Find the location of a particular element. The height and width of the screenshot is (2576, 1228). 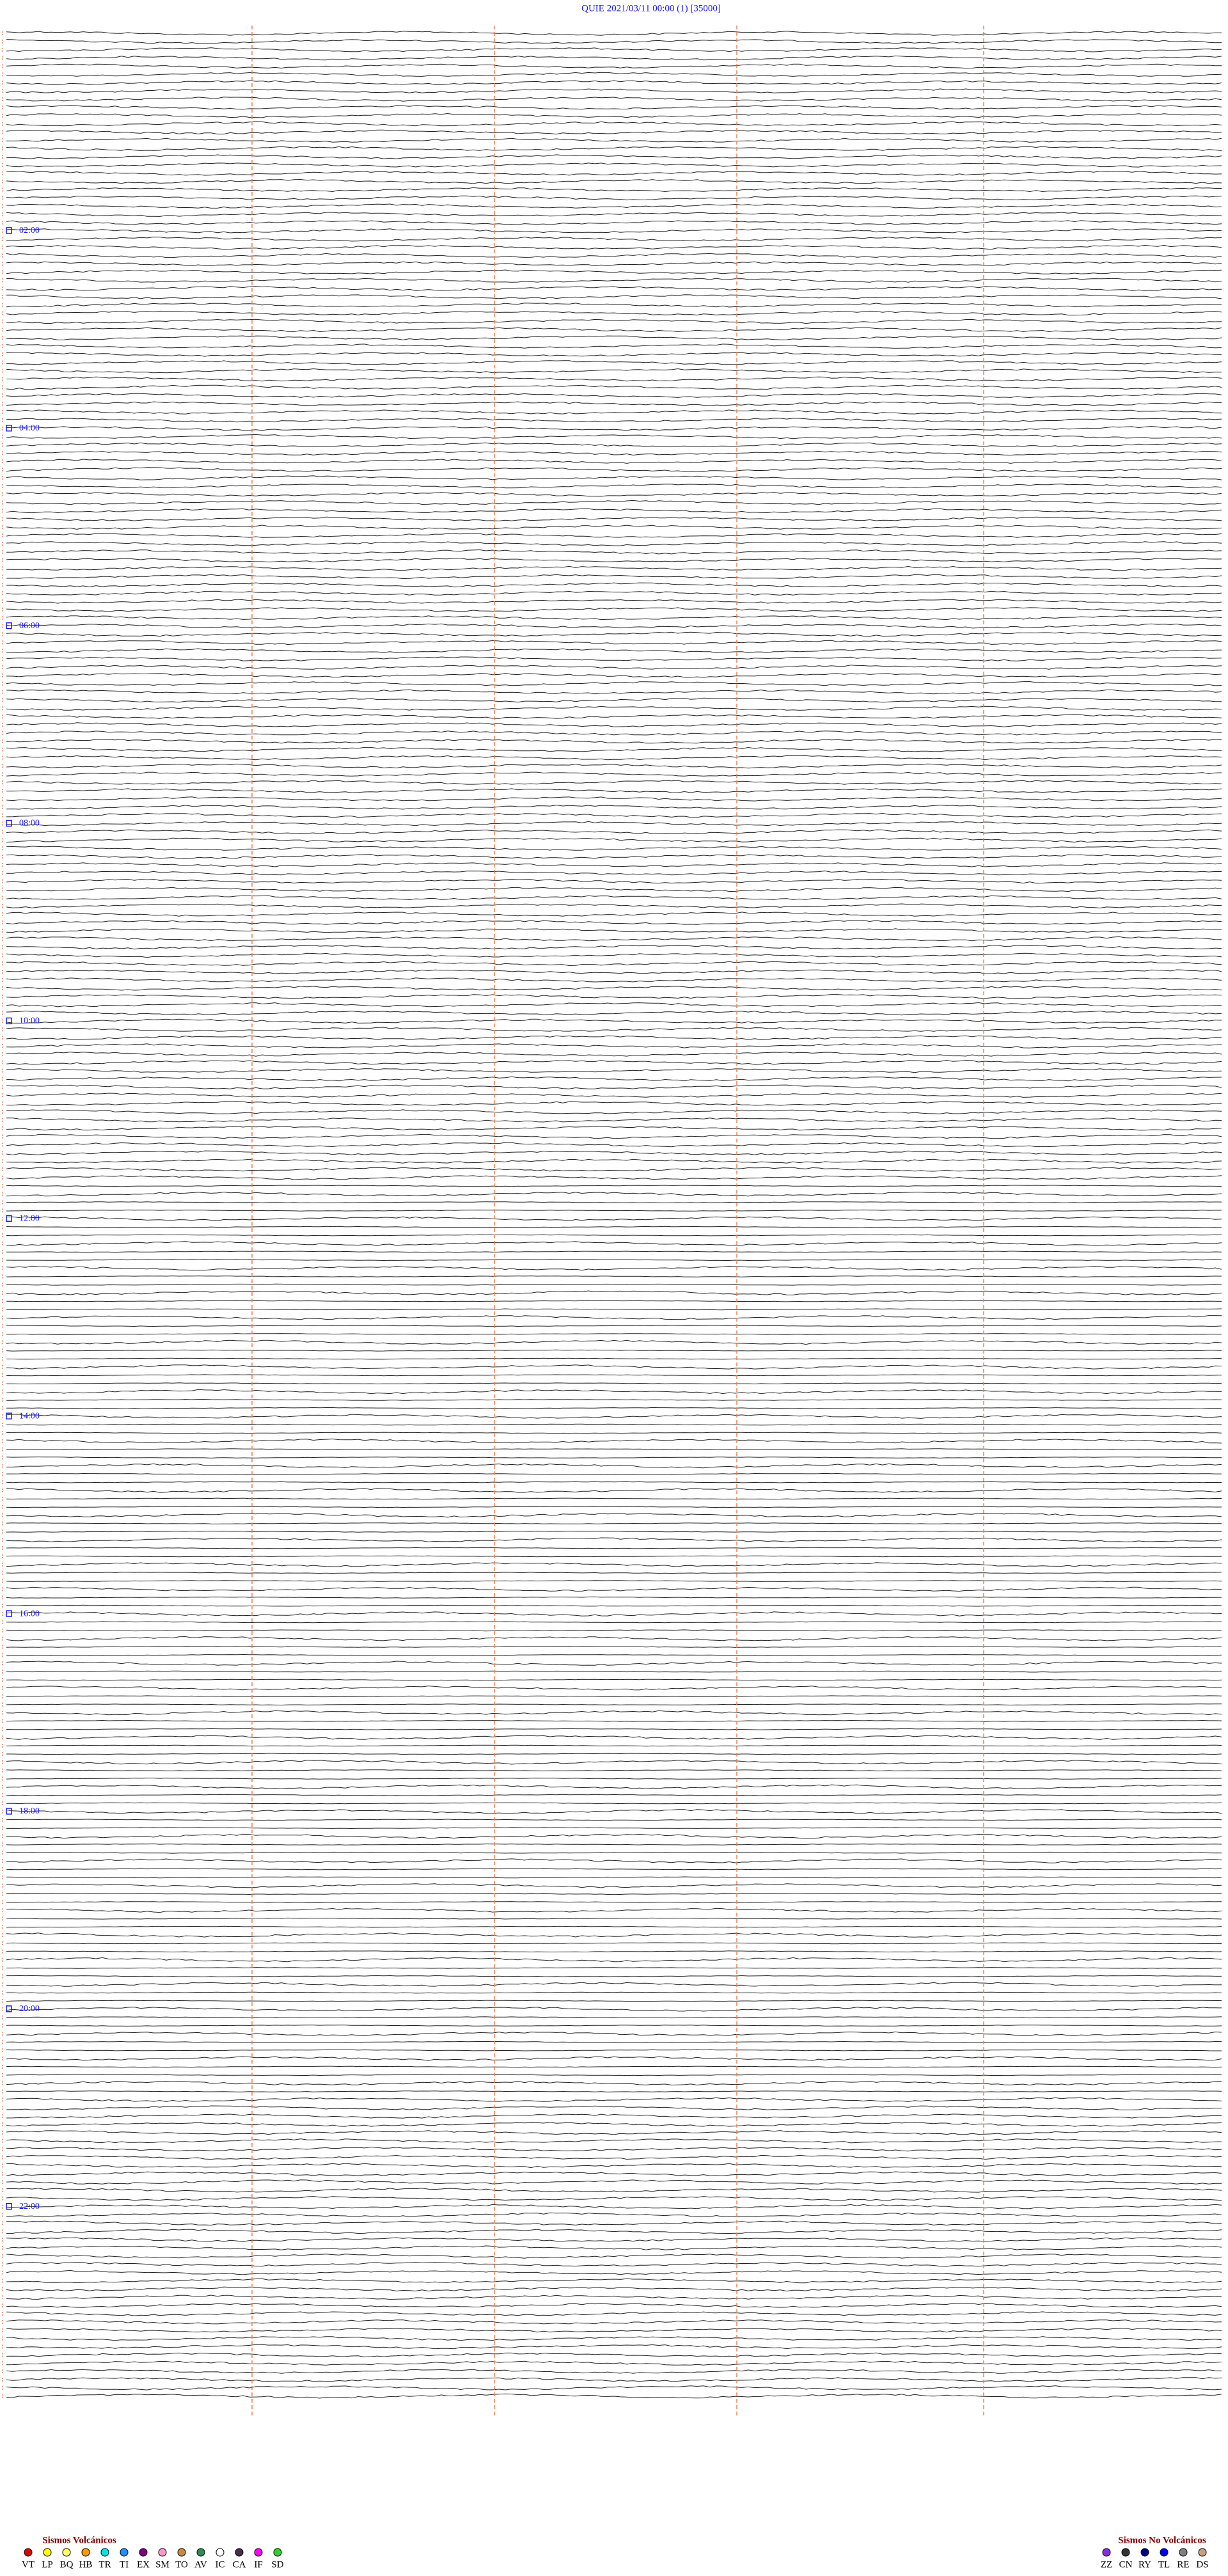

time-label: 02:00 is located at coordinates (29, 230).